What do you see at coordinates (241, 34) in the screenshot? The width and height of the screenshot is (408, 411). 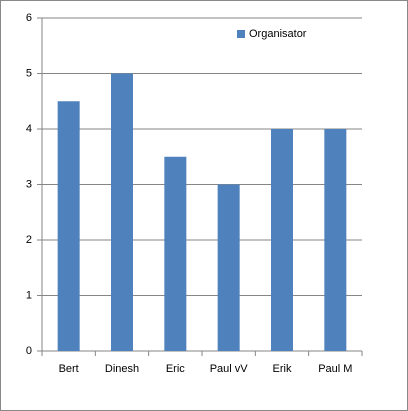 I see `legend-swatch` at bounding box center [241, 34].